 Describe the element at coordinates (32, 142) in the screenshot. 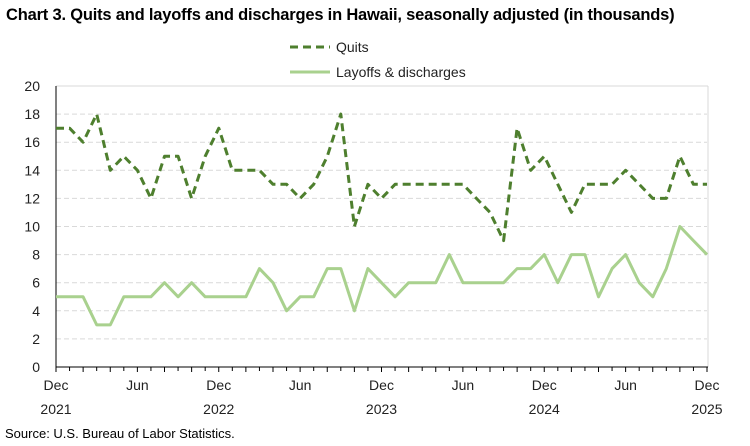

I see `y-tick-label: 16` at that location.